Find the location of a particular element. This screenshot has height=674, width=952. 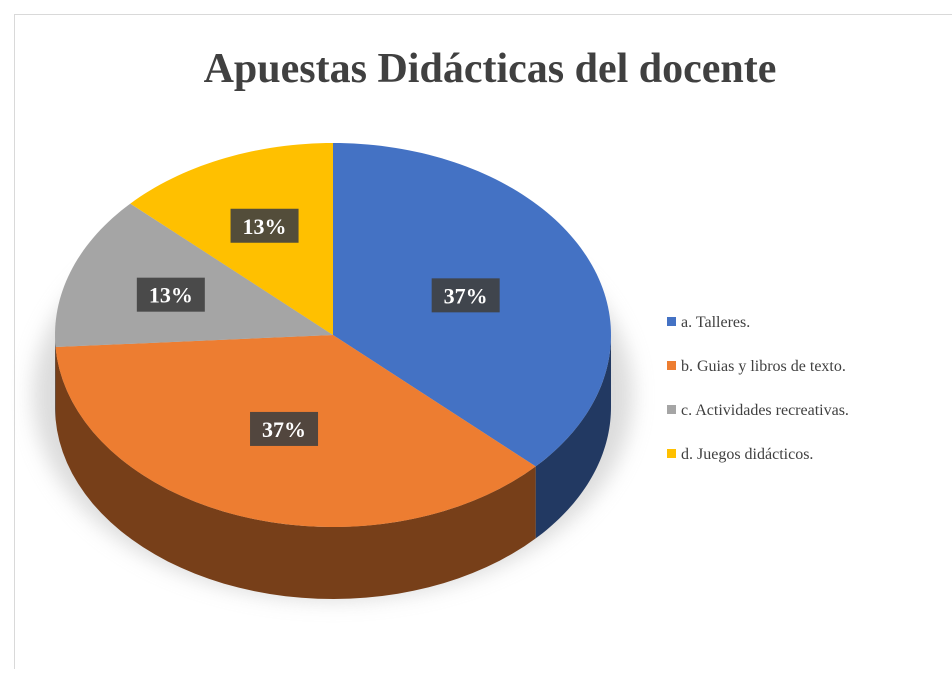

legend-label: a. Talleres. is located at coordinates (715, 322).